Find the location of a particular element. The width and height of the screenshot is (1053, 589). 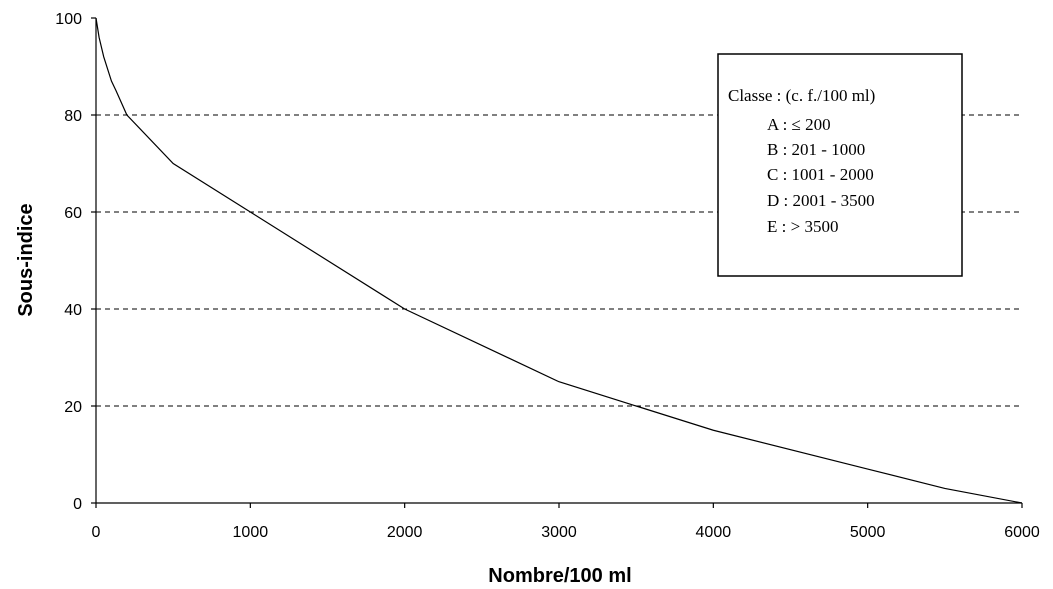

y-tick-label-0: 0 is located at coordinates (77, 504).